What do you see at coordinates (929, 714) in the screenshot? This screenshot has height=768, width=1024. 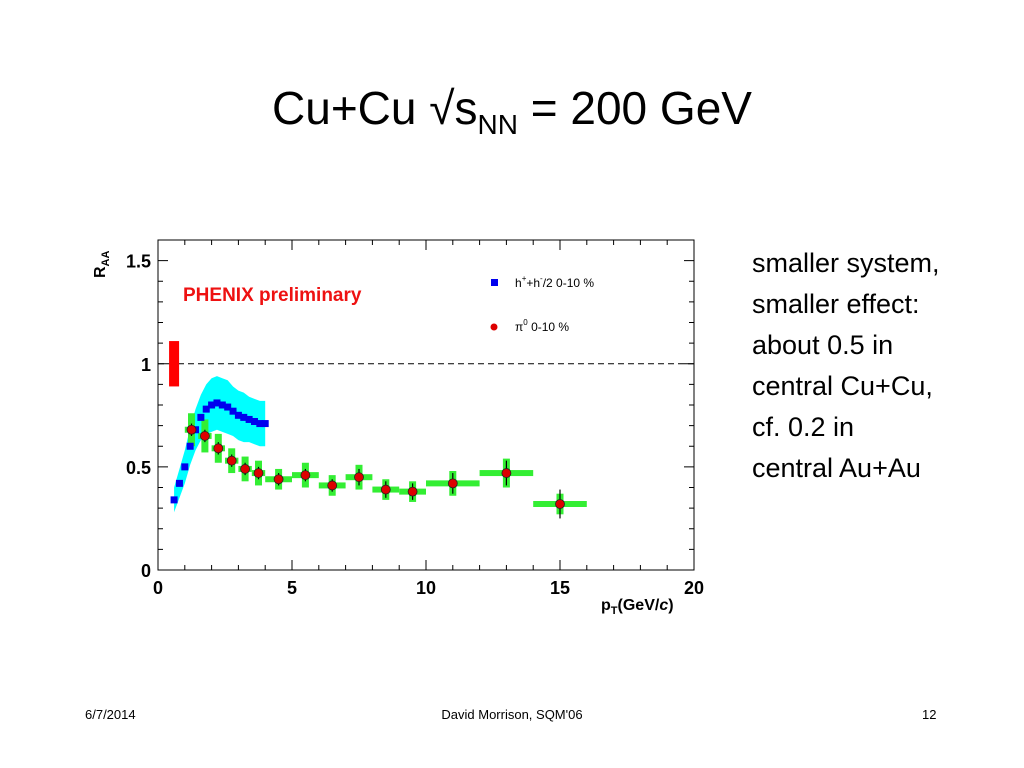 I see `footer-page-number: 12` at bounding box center [929, 714].